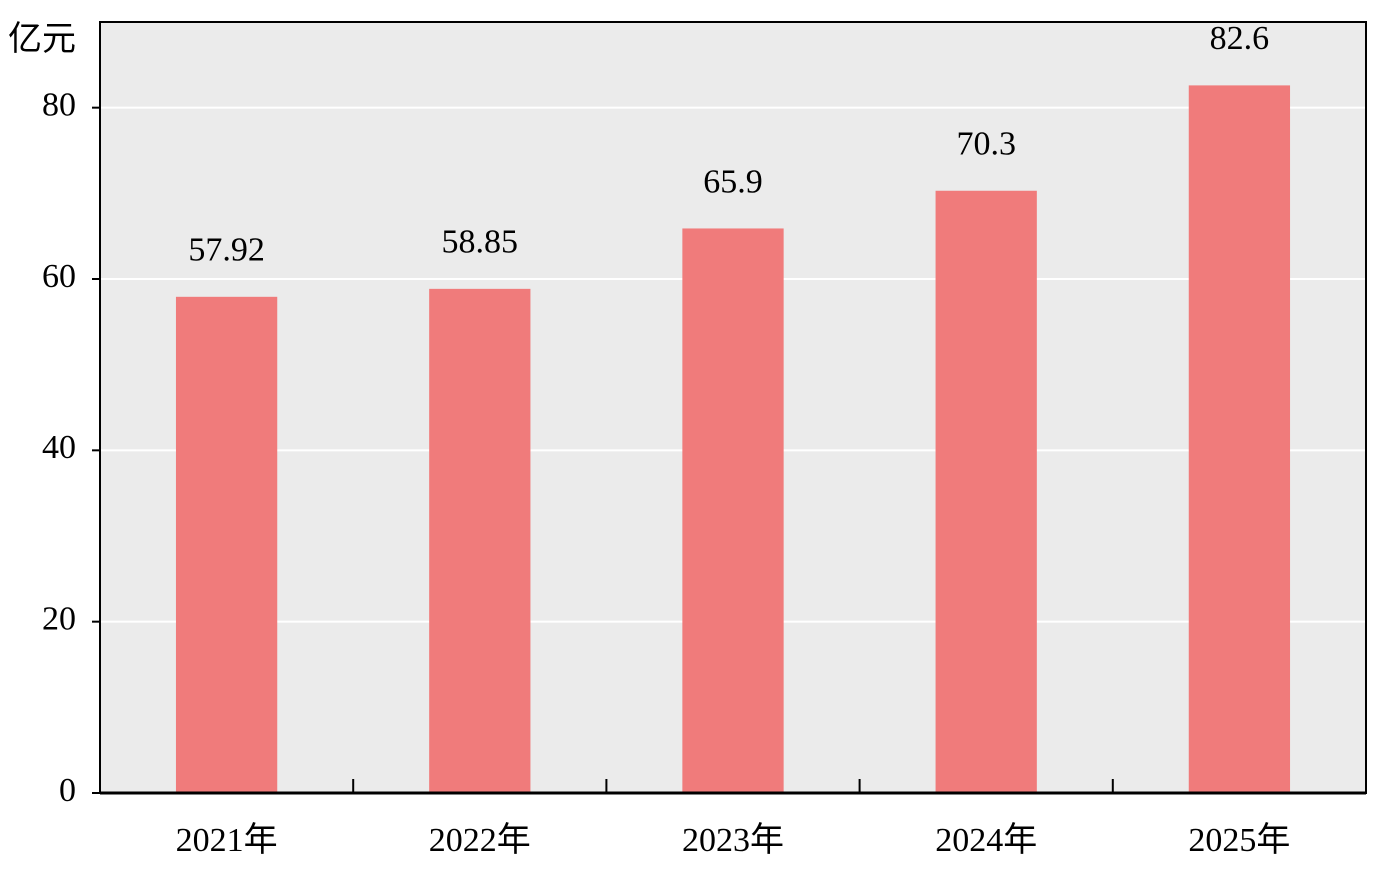 Image resolution: width=1374 pixels, height=871 pixels. I want to click on y-axis-label: 亿元, so click(42, 39).